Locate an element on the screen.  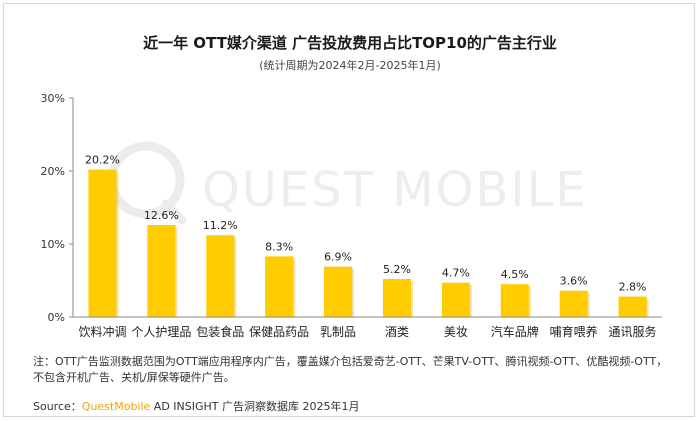
x-tick-label: 哺育喂养 is located at coordinates (574, 331).